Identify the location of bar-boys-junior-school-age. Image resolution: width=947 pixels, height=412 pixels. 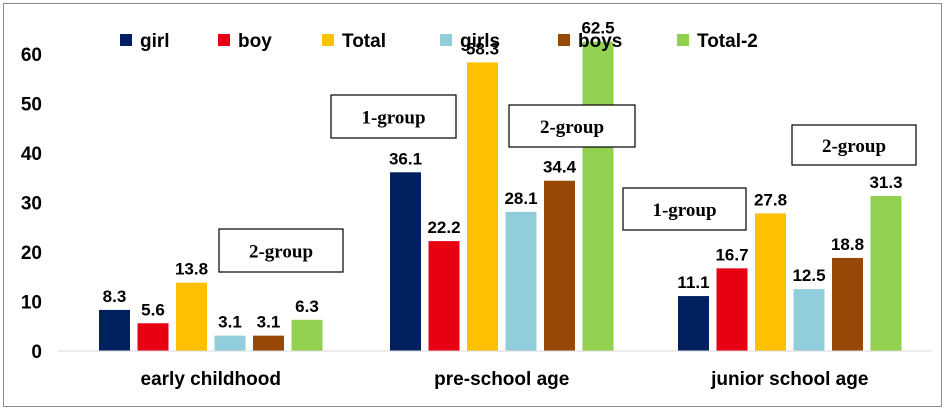
(847, 304).